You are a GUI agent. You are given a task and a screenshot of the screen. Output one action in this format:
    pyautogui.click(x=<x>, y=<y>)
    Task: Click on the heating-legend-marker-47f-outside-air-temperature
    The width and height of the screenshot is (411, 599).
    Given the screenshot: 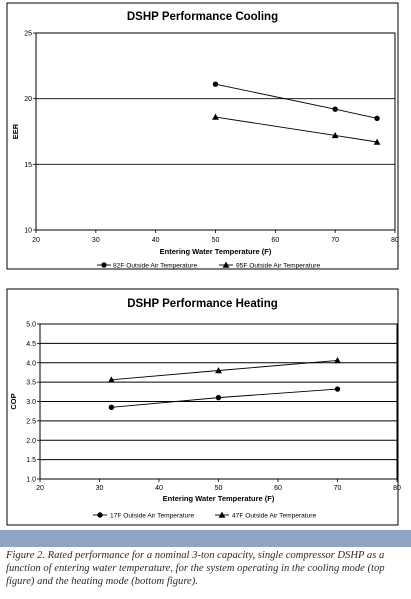 What is the action you would take?
    pyautogui.click(x=222, y=514)
    